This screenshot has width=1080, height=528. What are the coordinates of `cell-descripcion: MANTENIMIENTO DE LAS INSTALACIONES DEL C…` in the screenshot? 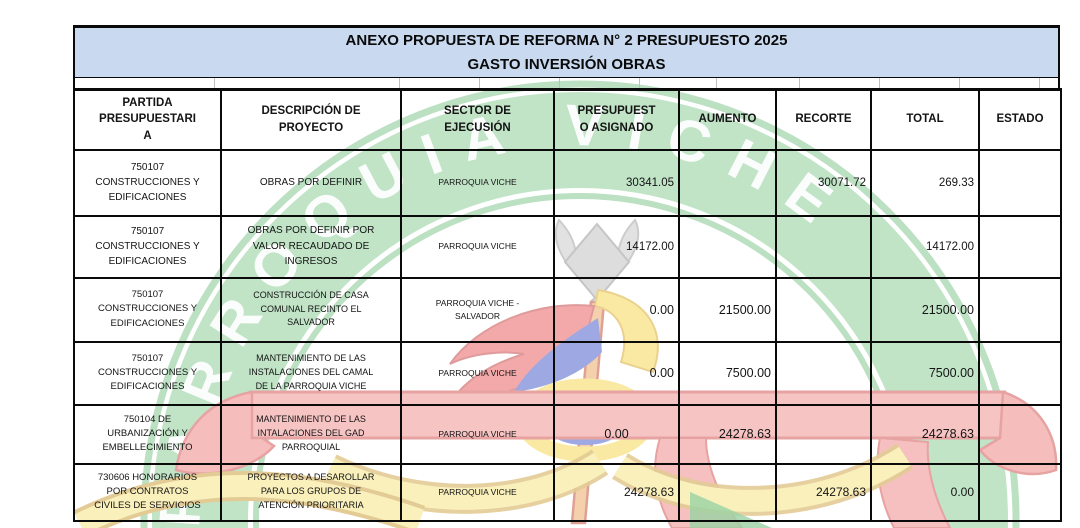 It's located at (311, 373).